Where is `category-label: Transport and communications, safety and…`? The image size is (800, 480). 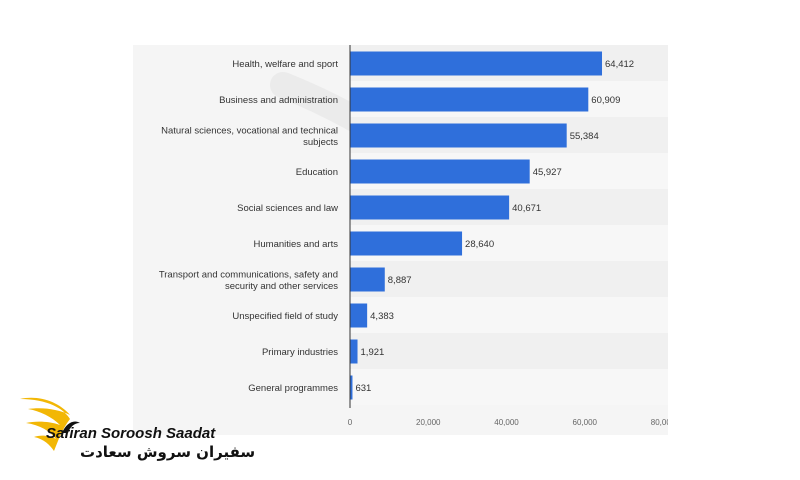
category-label: Transport and communications, safety and… is located at coordinates (248, 280).